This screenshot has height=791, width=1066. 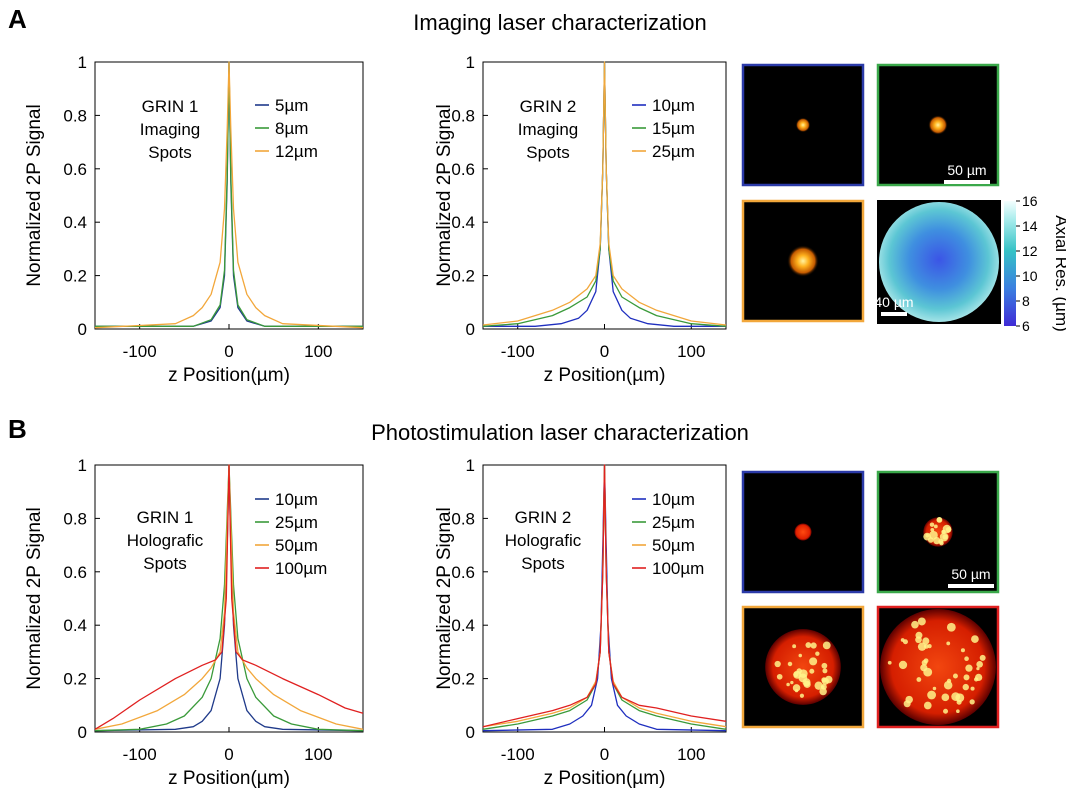 I want to click on image-tile-spot-5um, so click(x=803, y=125).